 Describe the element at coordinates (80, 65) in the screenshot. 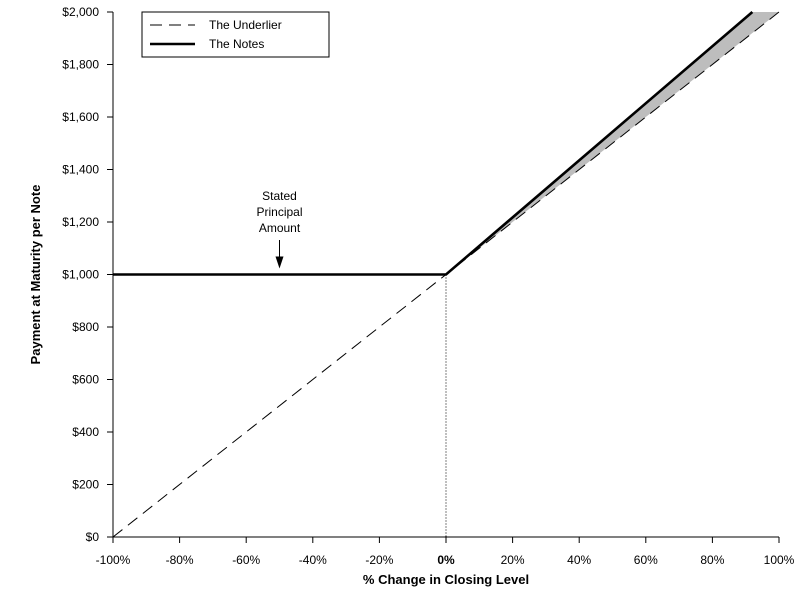

I see `y-tick-label: $1,800` at that location.